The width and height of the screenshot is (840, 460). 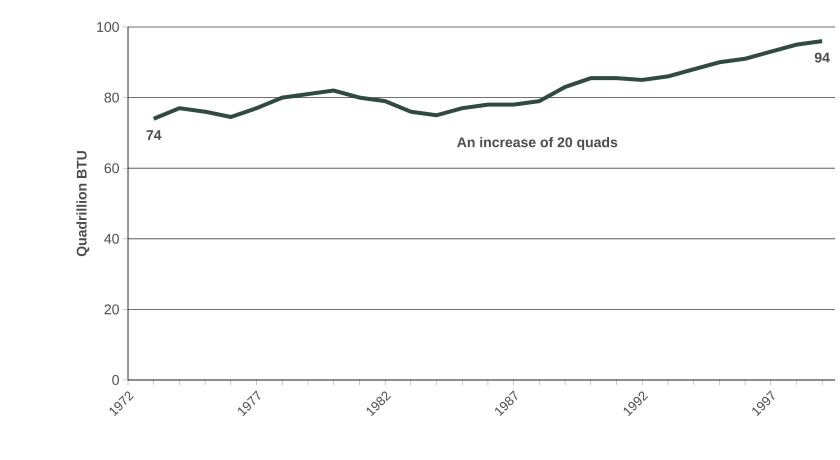 I want to click on y-tick-label: 60, so click(x=111, y=168).